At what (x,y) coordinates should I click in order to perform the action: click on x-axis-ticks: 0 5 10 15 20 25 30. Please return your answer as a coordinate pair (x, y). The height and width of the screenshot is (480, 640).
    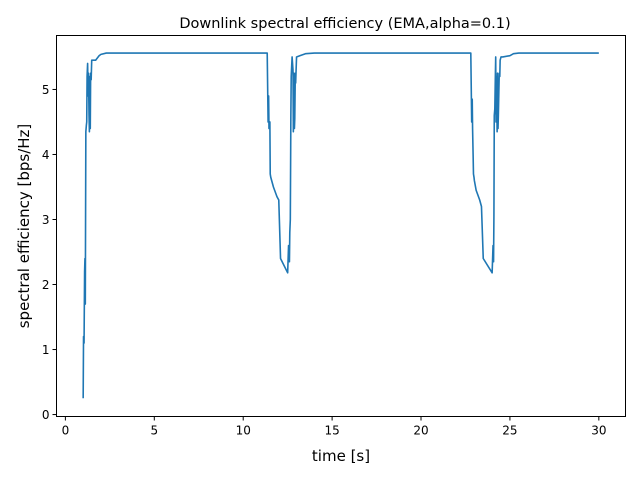
    Looking at the image, I should click on (334, 427).